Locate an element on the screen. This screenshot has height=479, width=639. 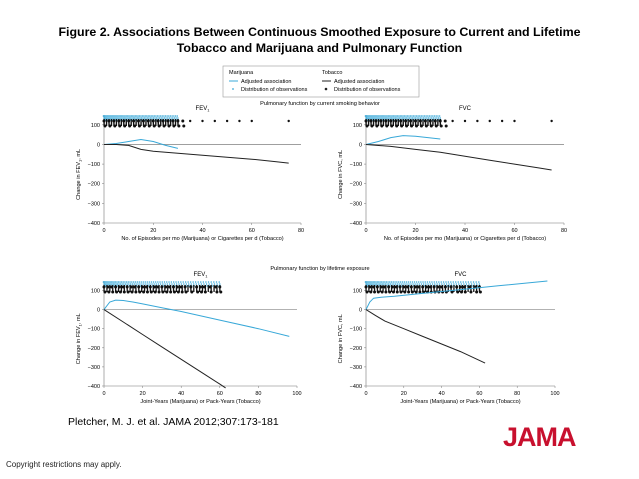
legend-marijuana-line-label: Adjusted association is located at coordinates (266, 82).